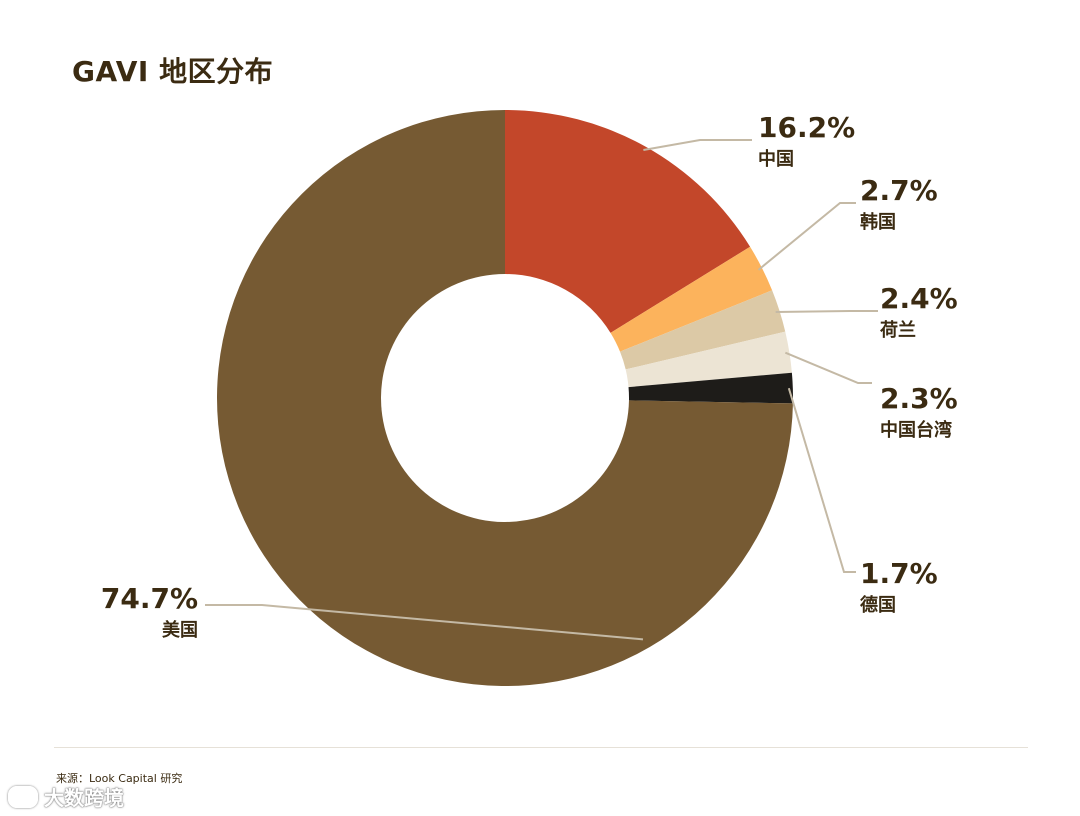  Describe the element at coordinates (84, 798) in the screenshot. I see `watermark-text: 大数跨境` at that location.